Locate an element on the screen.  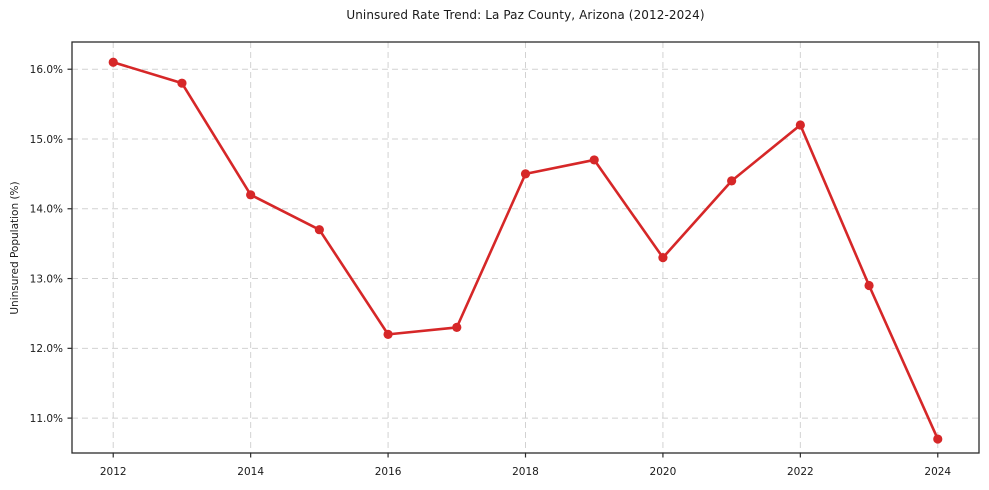
y-tick-label: 13.0% is located at coordinates (46, 279).